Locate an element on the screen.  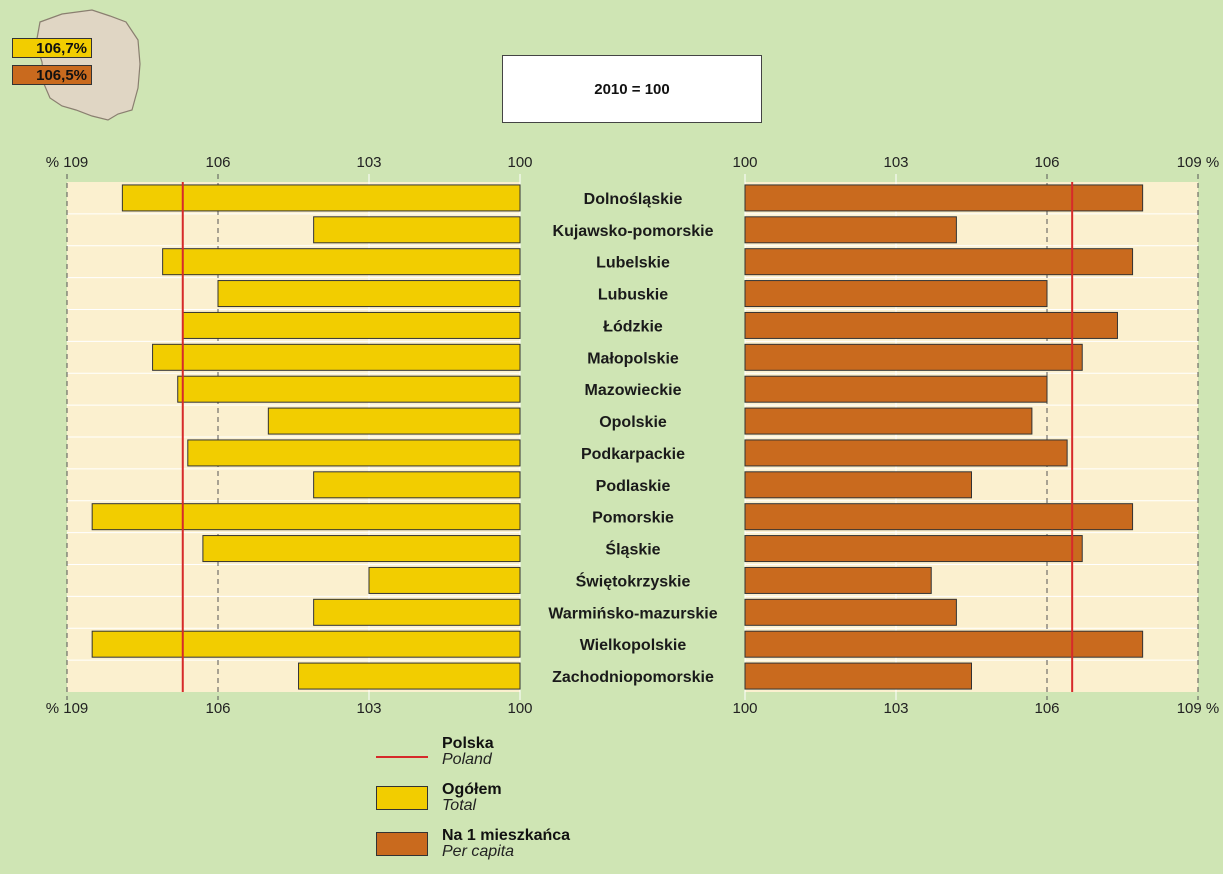
base-year-label: 2010 = 100 is located at coordinates (632, 89).